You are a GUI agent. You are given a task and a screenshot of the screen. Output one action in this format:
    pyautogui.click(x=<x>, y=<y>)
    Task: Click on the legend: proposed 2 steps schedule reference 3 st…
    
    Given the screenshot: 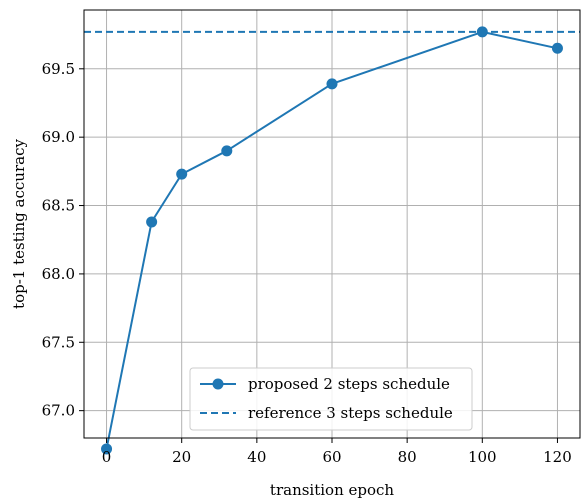 What is the action you would take?
    pyautogui.click(x=331, y=399)
    